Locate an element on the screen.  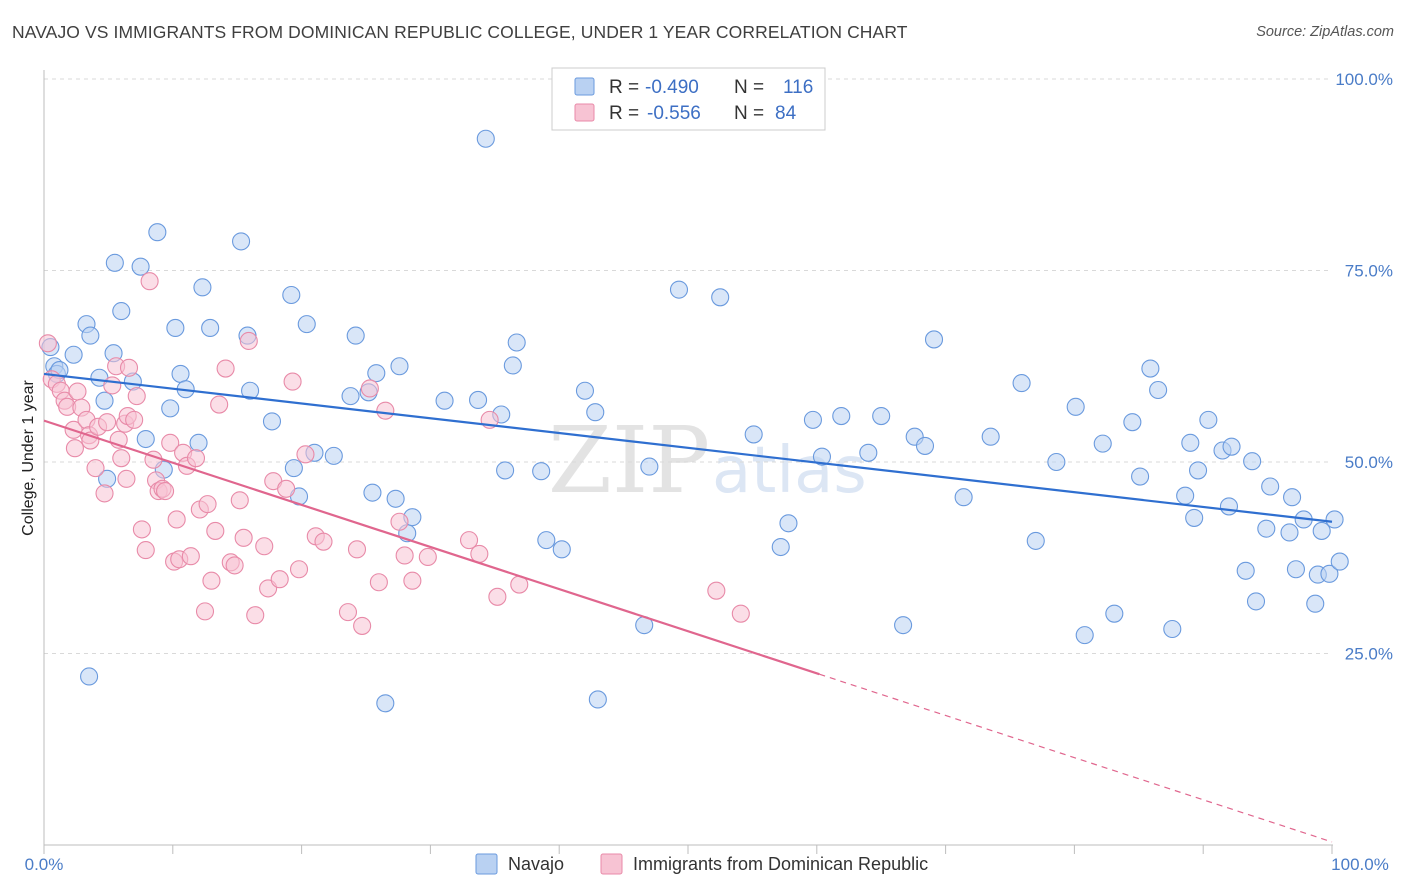
y-axis-title: College, Under 1 year is located at coordinates (28, 458).